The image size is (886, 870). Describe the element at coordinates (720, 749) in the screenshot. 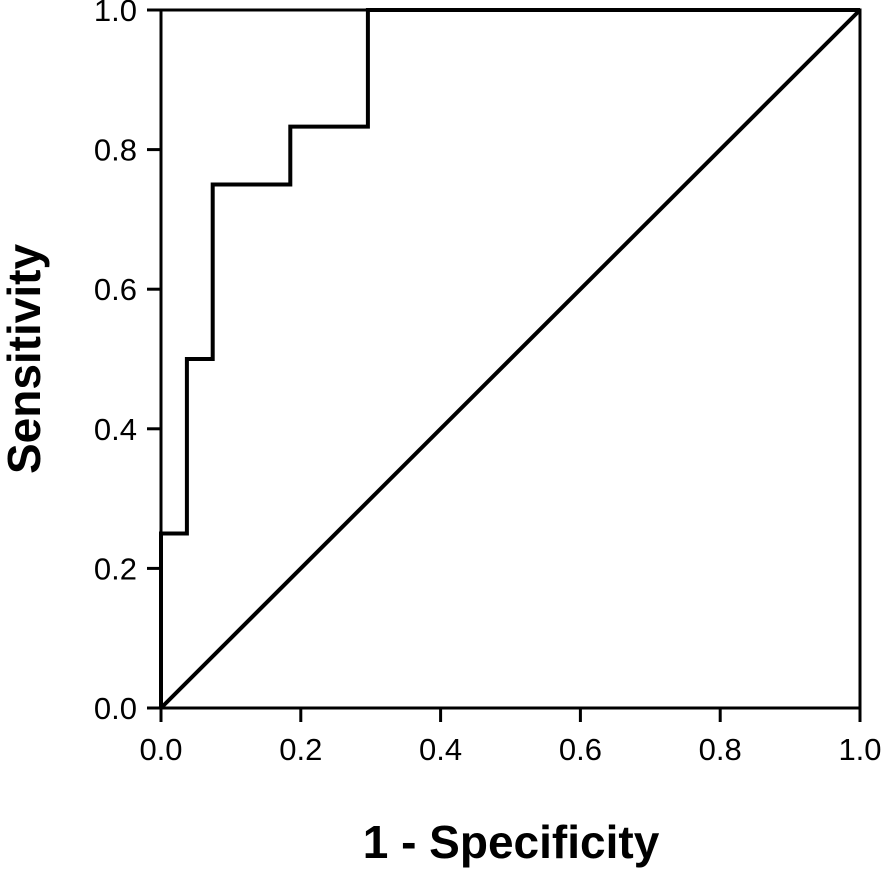

I see `x-tick-label: 0.8` at that location.